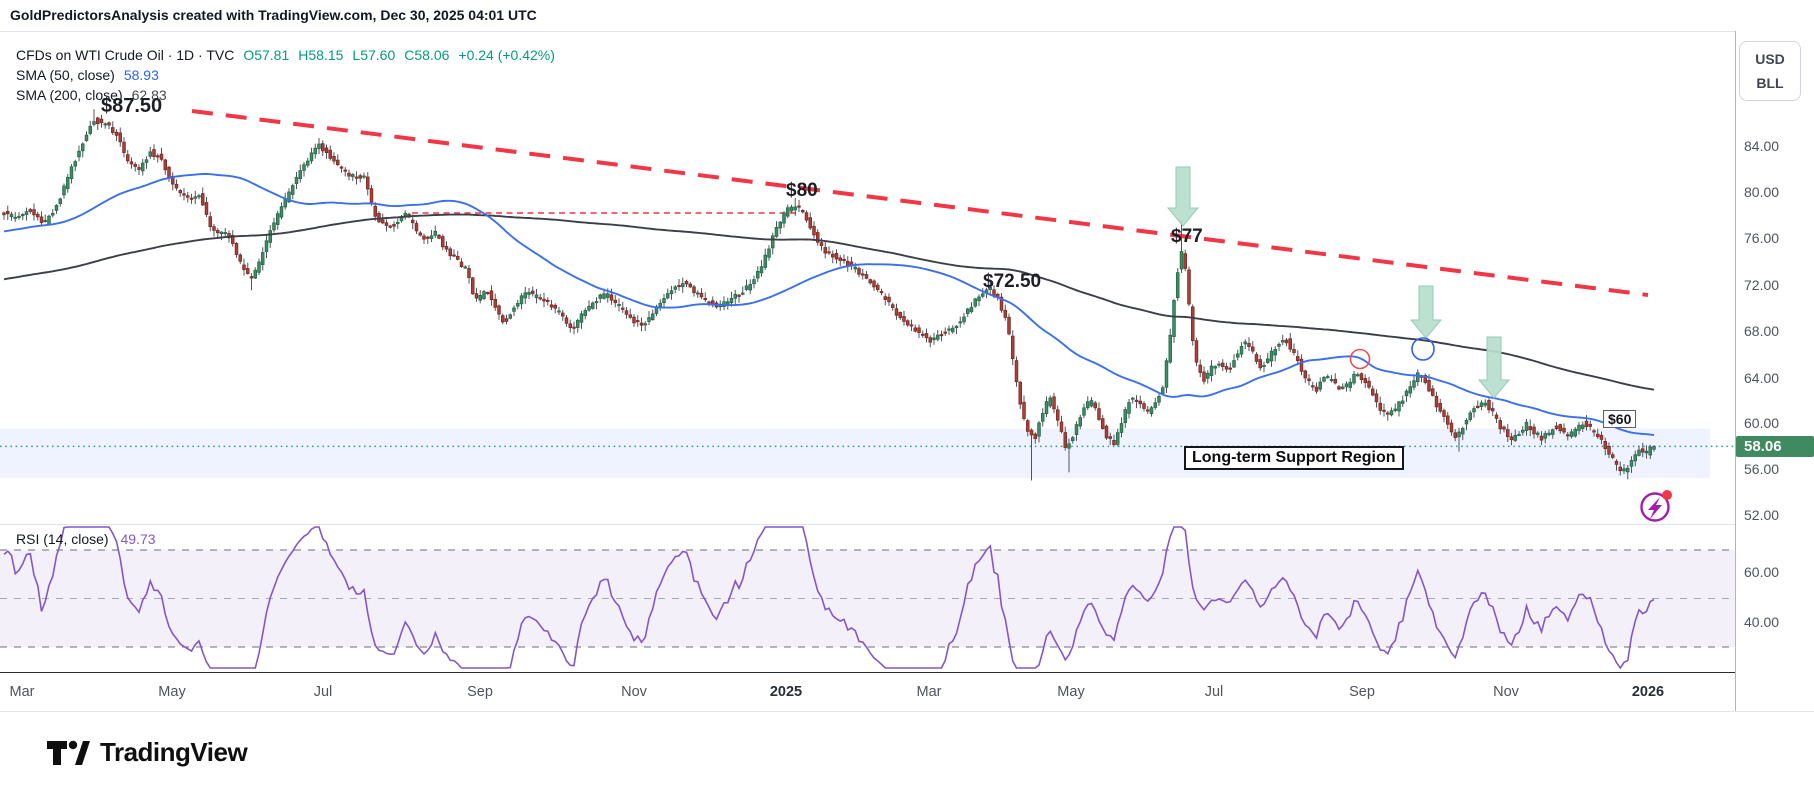  I want to click on price-axis-label-68.00: 68.00, so click(1762, 331).